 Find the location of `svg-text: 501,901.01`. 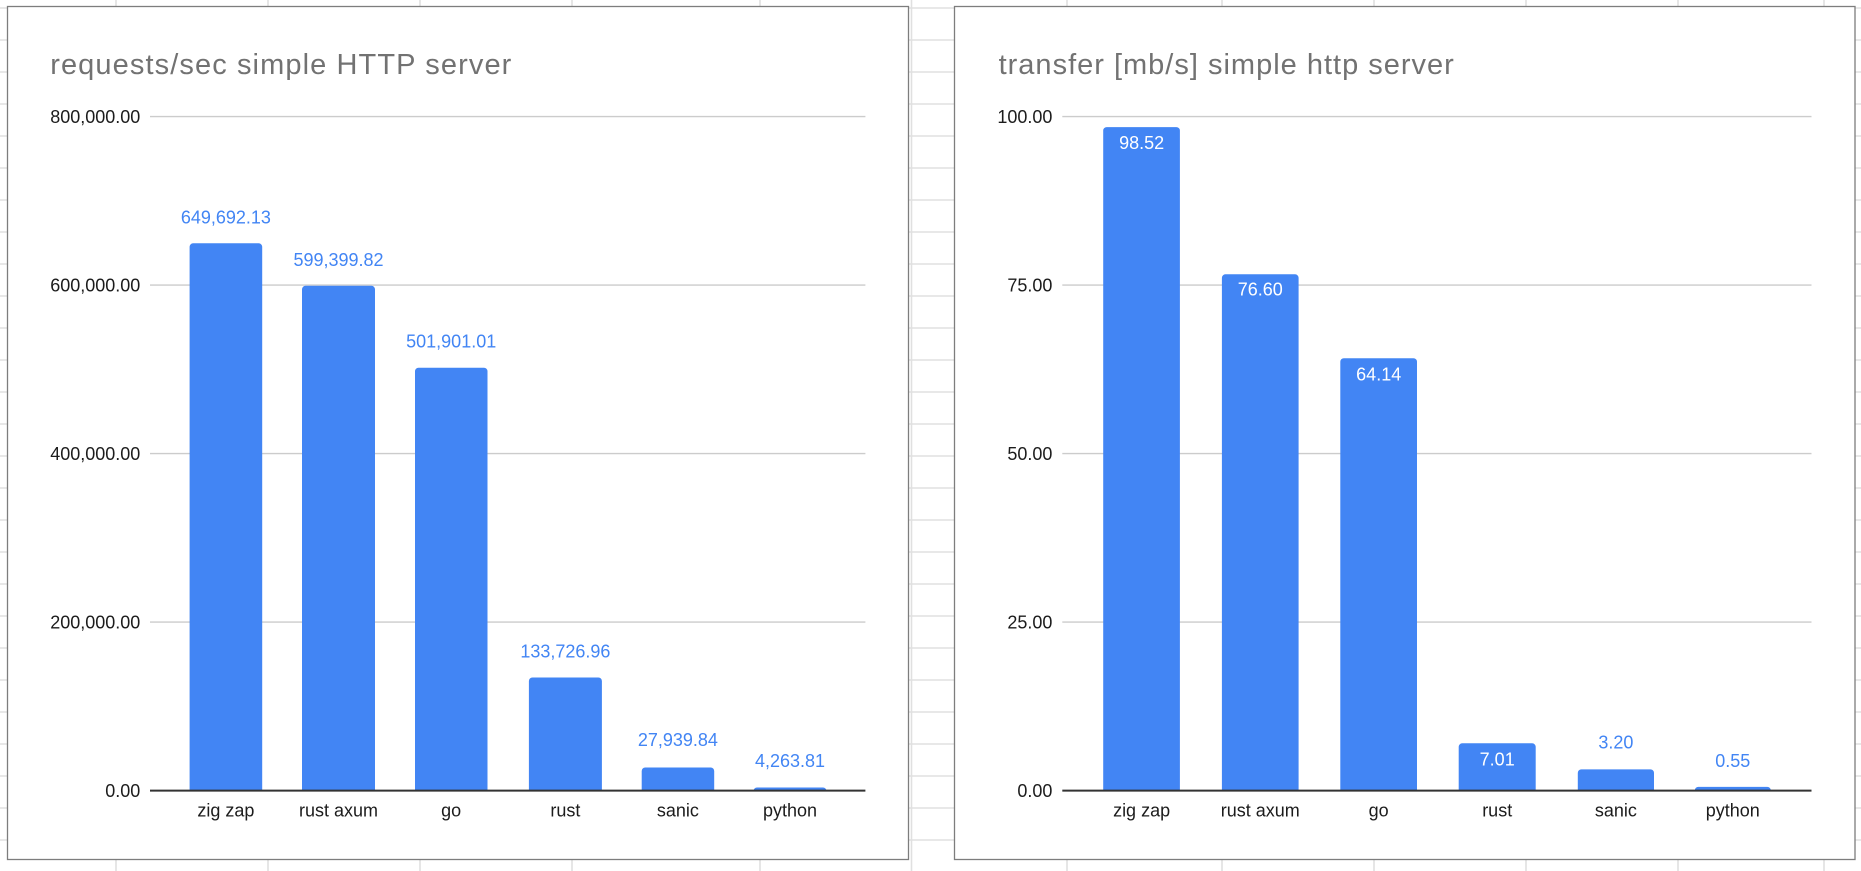

svg-text: 501,901.01 is located at coordinates (451, 342).